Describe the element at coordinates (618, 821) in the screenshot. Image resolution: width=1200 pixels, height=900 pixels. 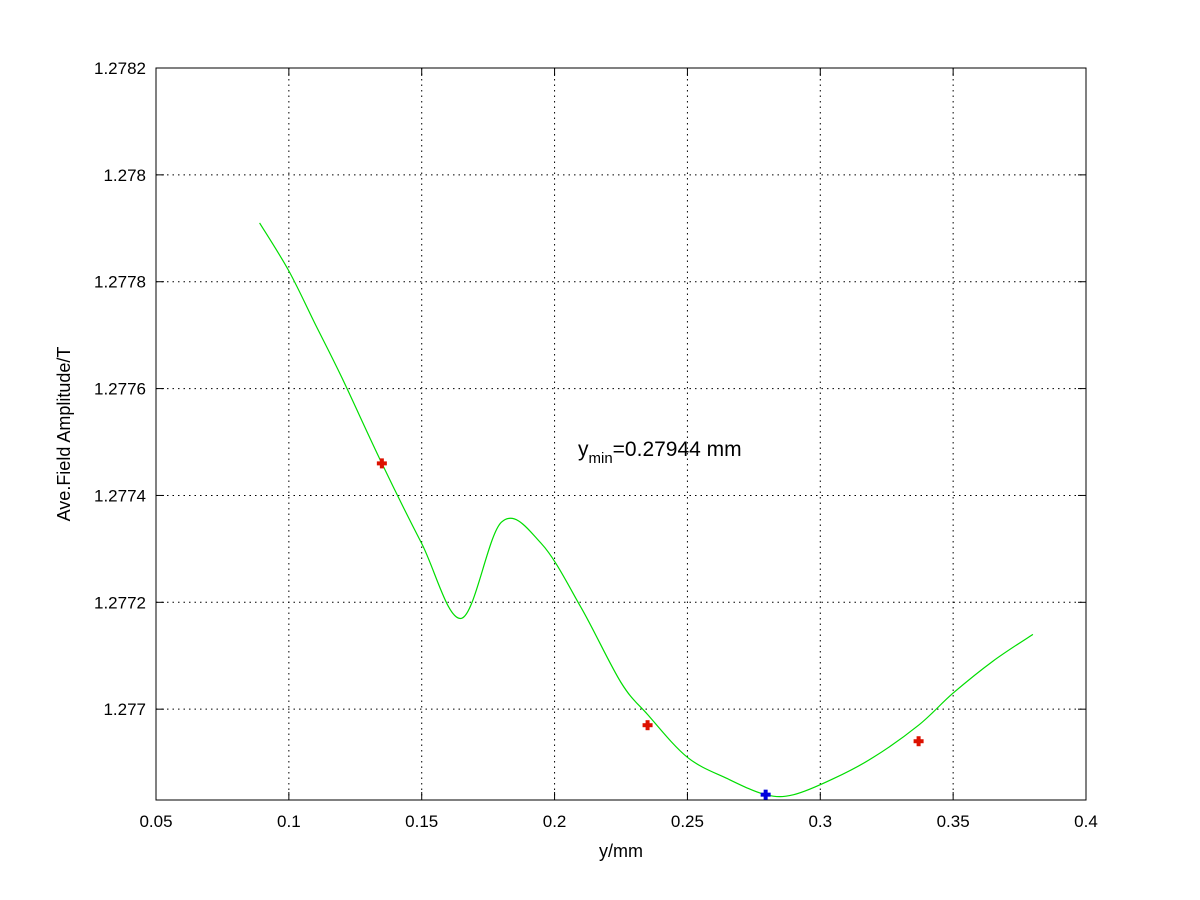
I see `x-tick-labels: 0.05 0.1 0.15 0.2 0.25 0.3 0.35 0.4` at that location.